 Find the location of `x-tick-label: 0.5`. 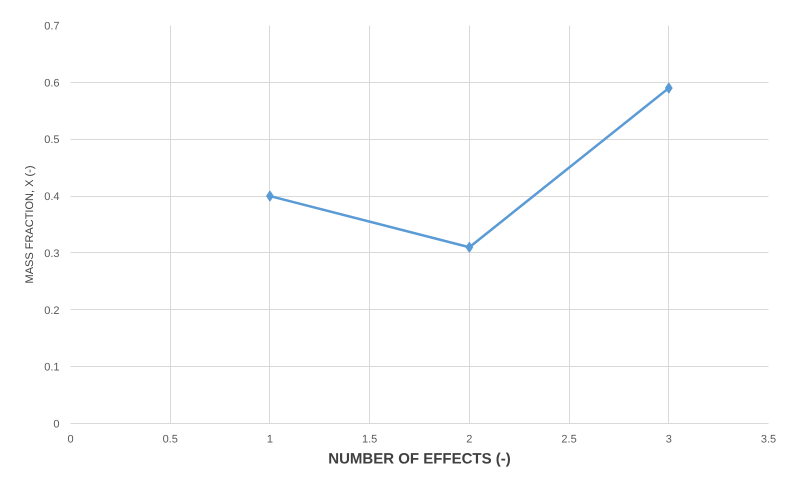

x-tick-label: 0.5 is located at coordinates (170, 440).